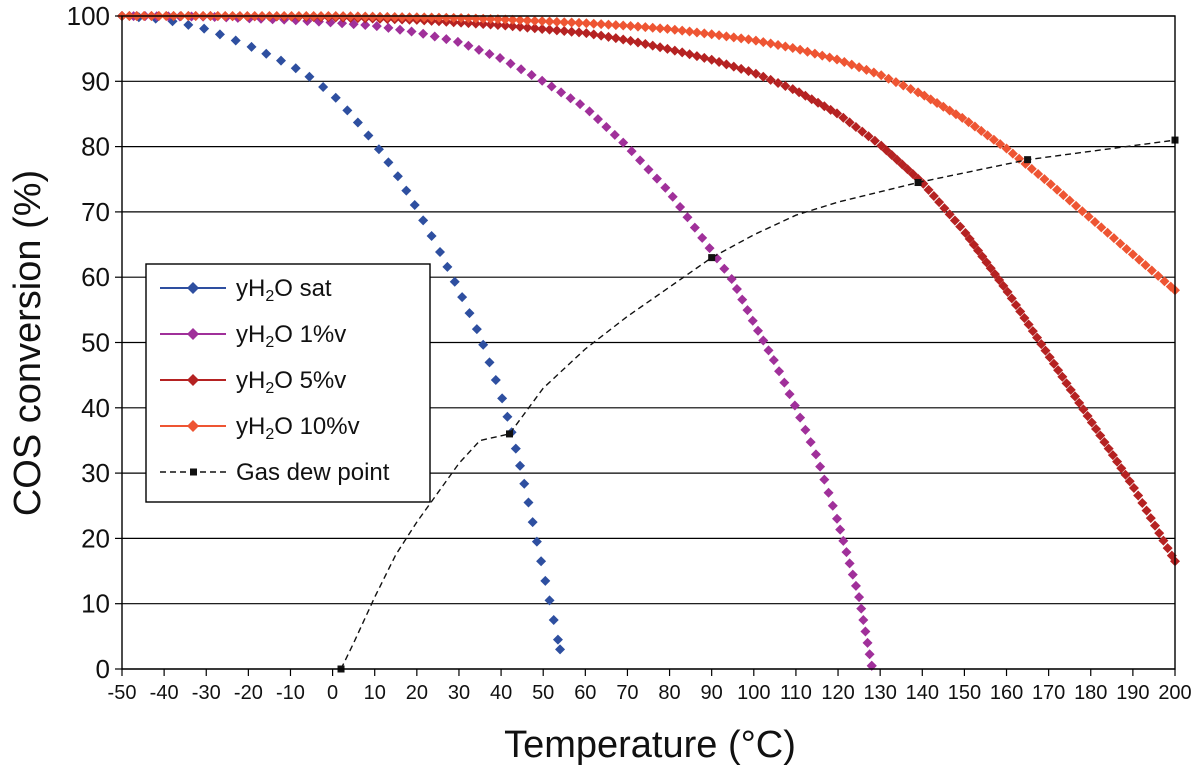  What do you see at coordinates (95, 473) in the screenshot?
I see `y-tick-label: 30` at bounding box center [95, 473].